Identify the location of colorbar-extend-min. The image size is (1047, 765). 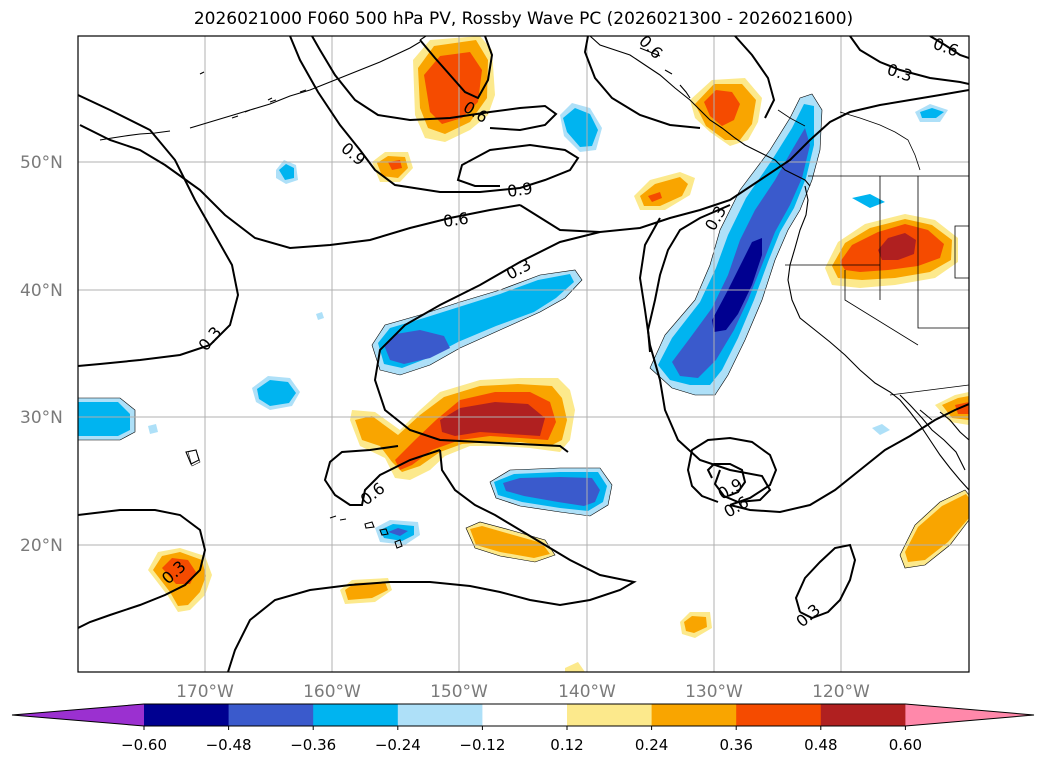
(78, 715).